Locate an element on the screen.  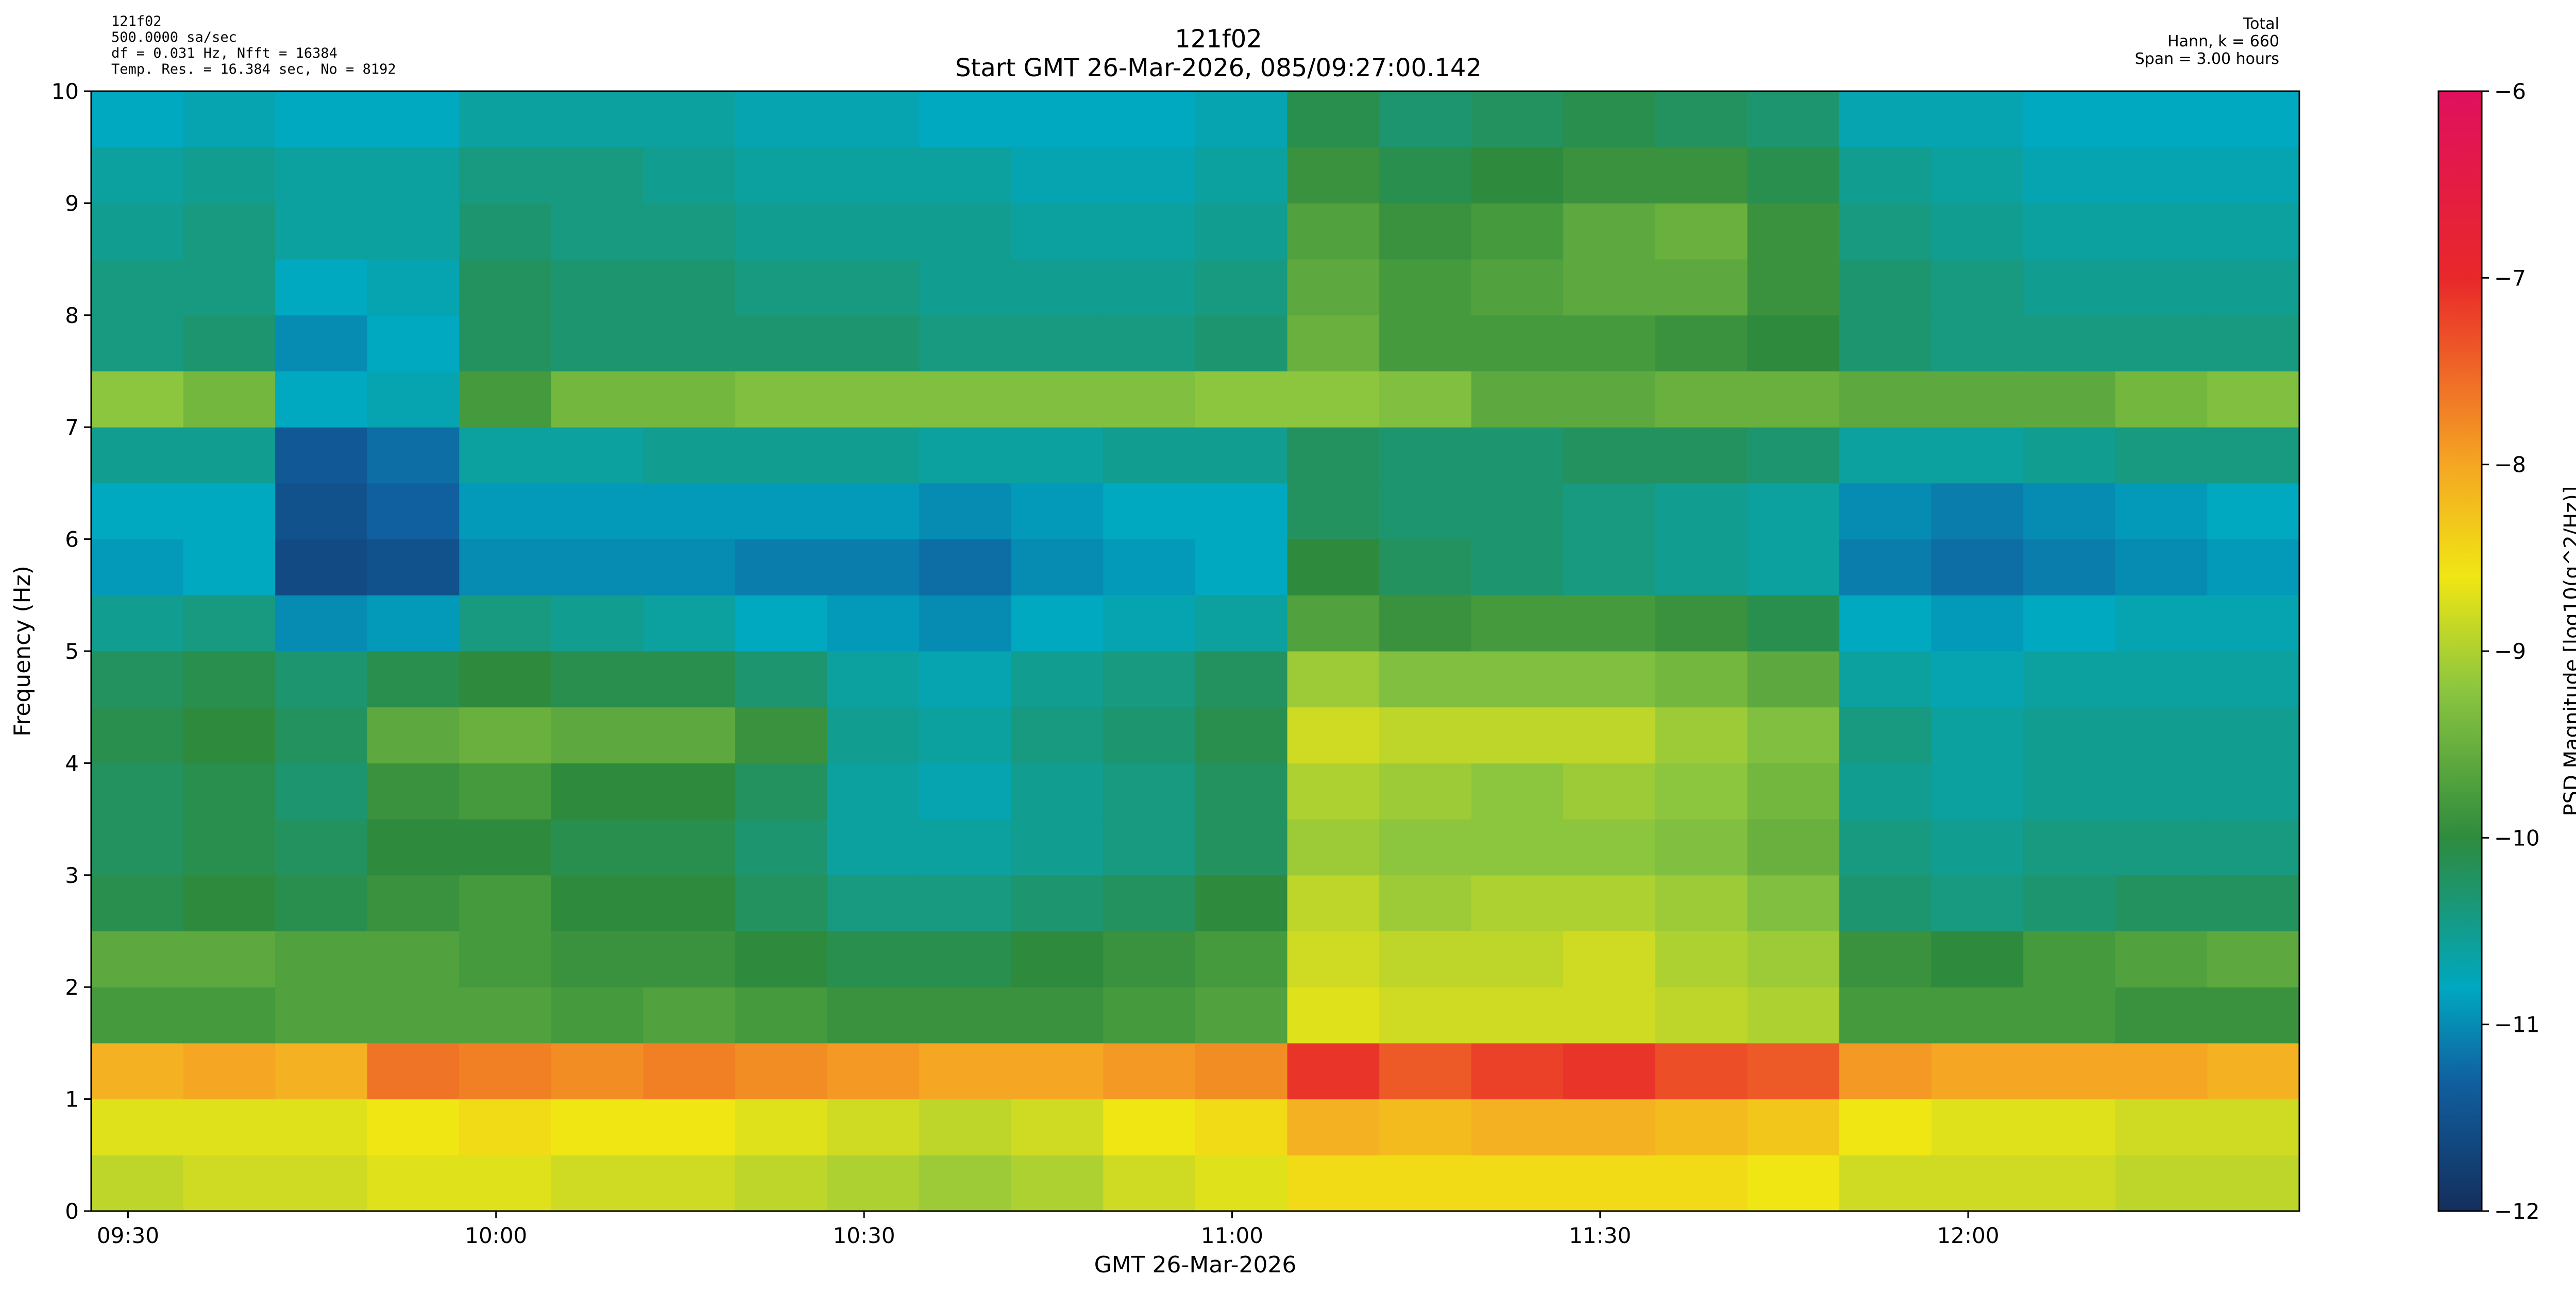
x-tick-label: 09:30 is located at coordinates (128, 1235).